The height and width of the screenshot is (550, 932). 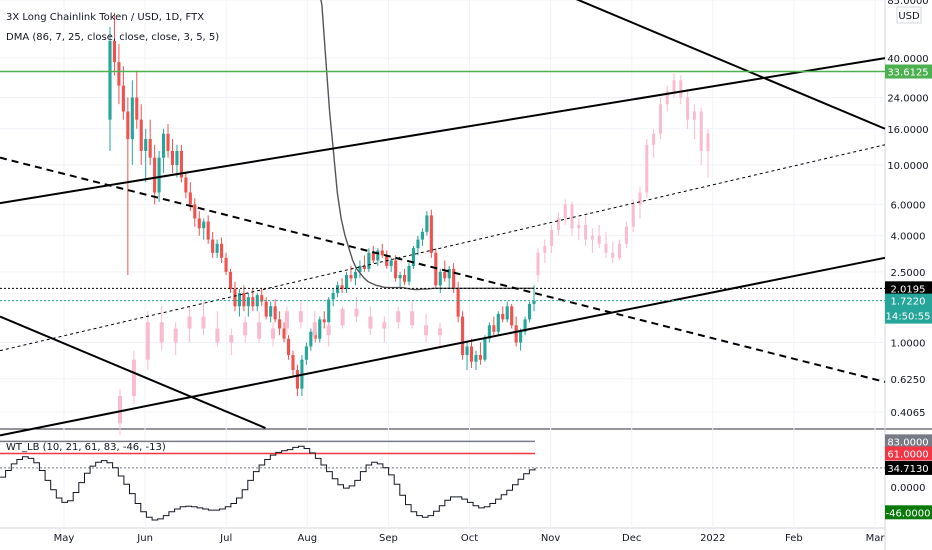 I want to click on price-tick-label: 24.0000, so click(x=907, y=98).